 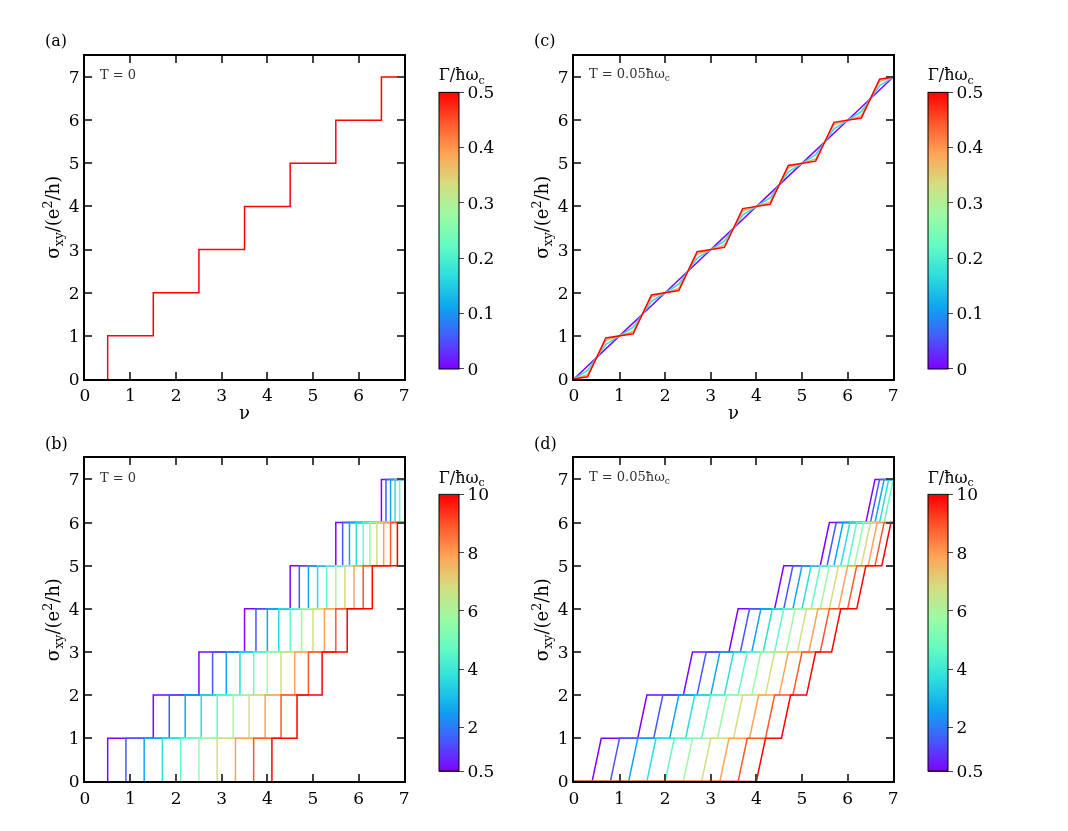 What do you see at coordinates (56, 443) in the screenshot?
I see `chart-title: (b)` at bounding box center [56, 443].